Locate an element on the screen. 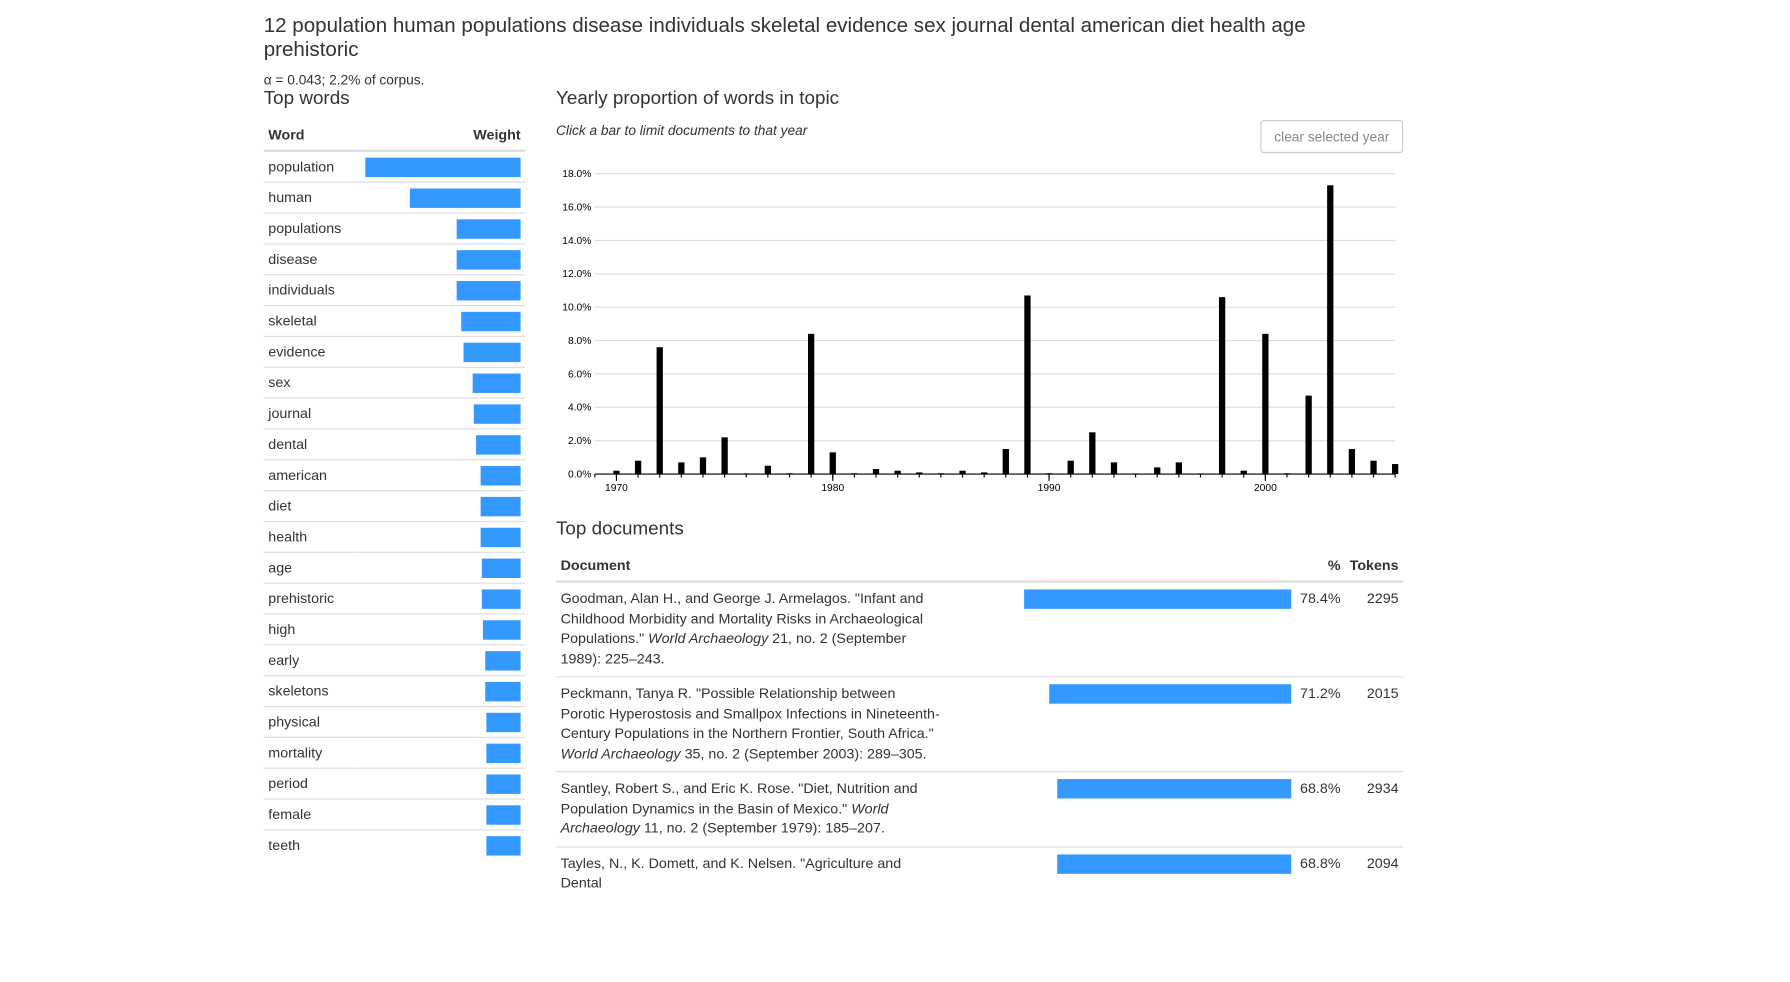  x-tick-label: 1980 is located at coordinates (832, 488).